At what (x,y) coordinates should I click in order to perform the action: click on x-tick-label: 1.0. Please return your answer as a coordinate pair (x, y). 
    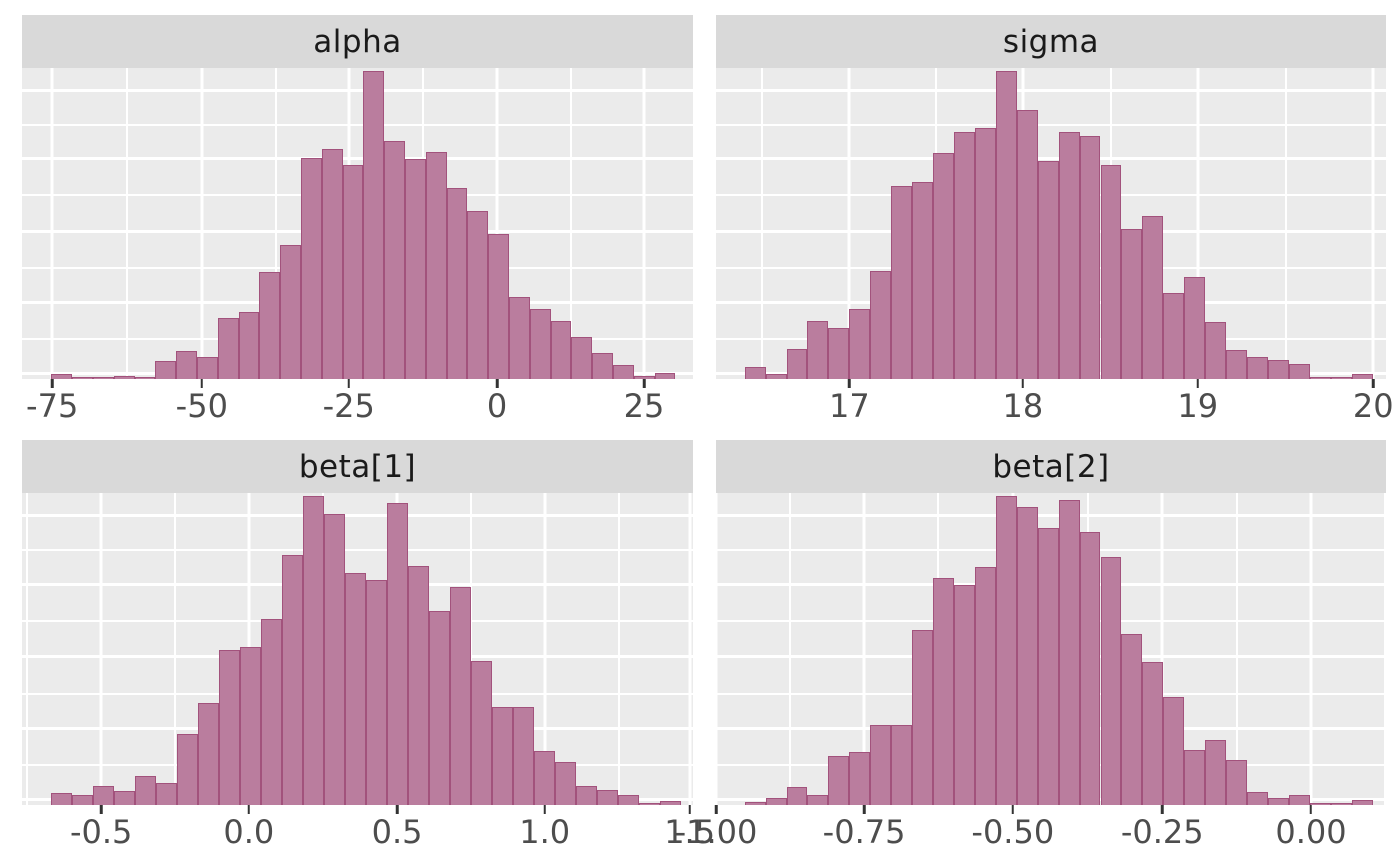
    Looking at the image, I should click on (545, 832).